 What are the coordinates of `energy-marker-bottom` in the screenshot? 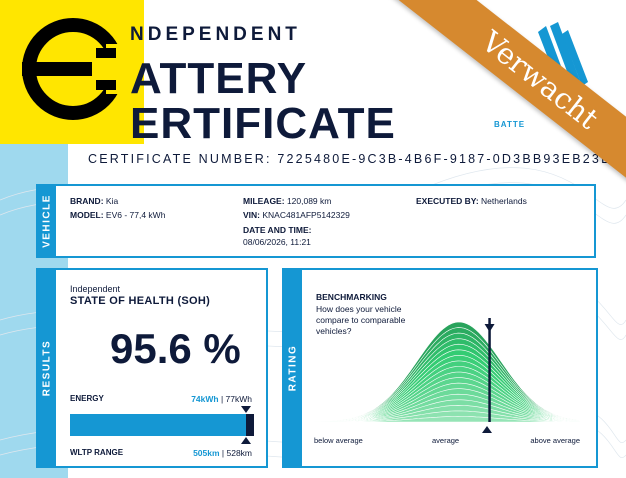 It's located at (246, 440).